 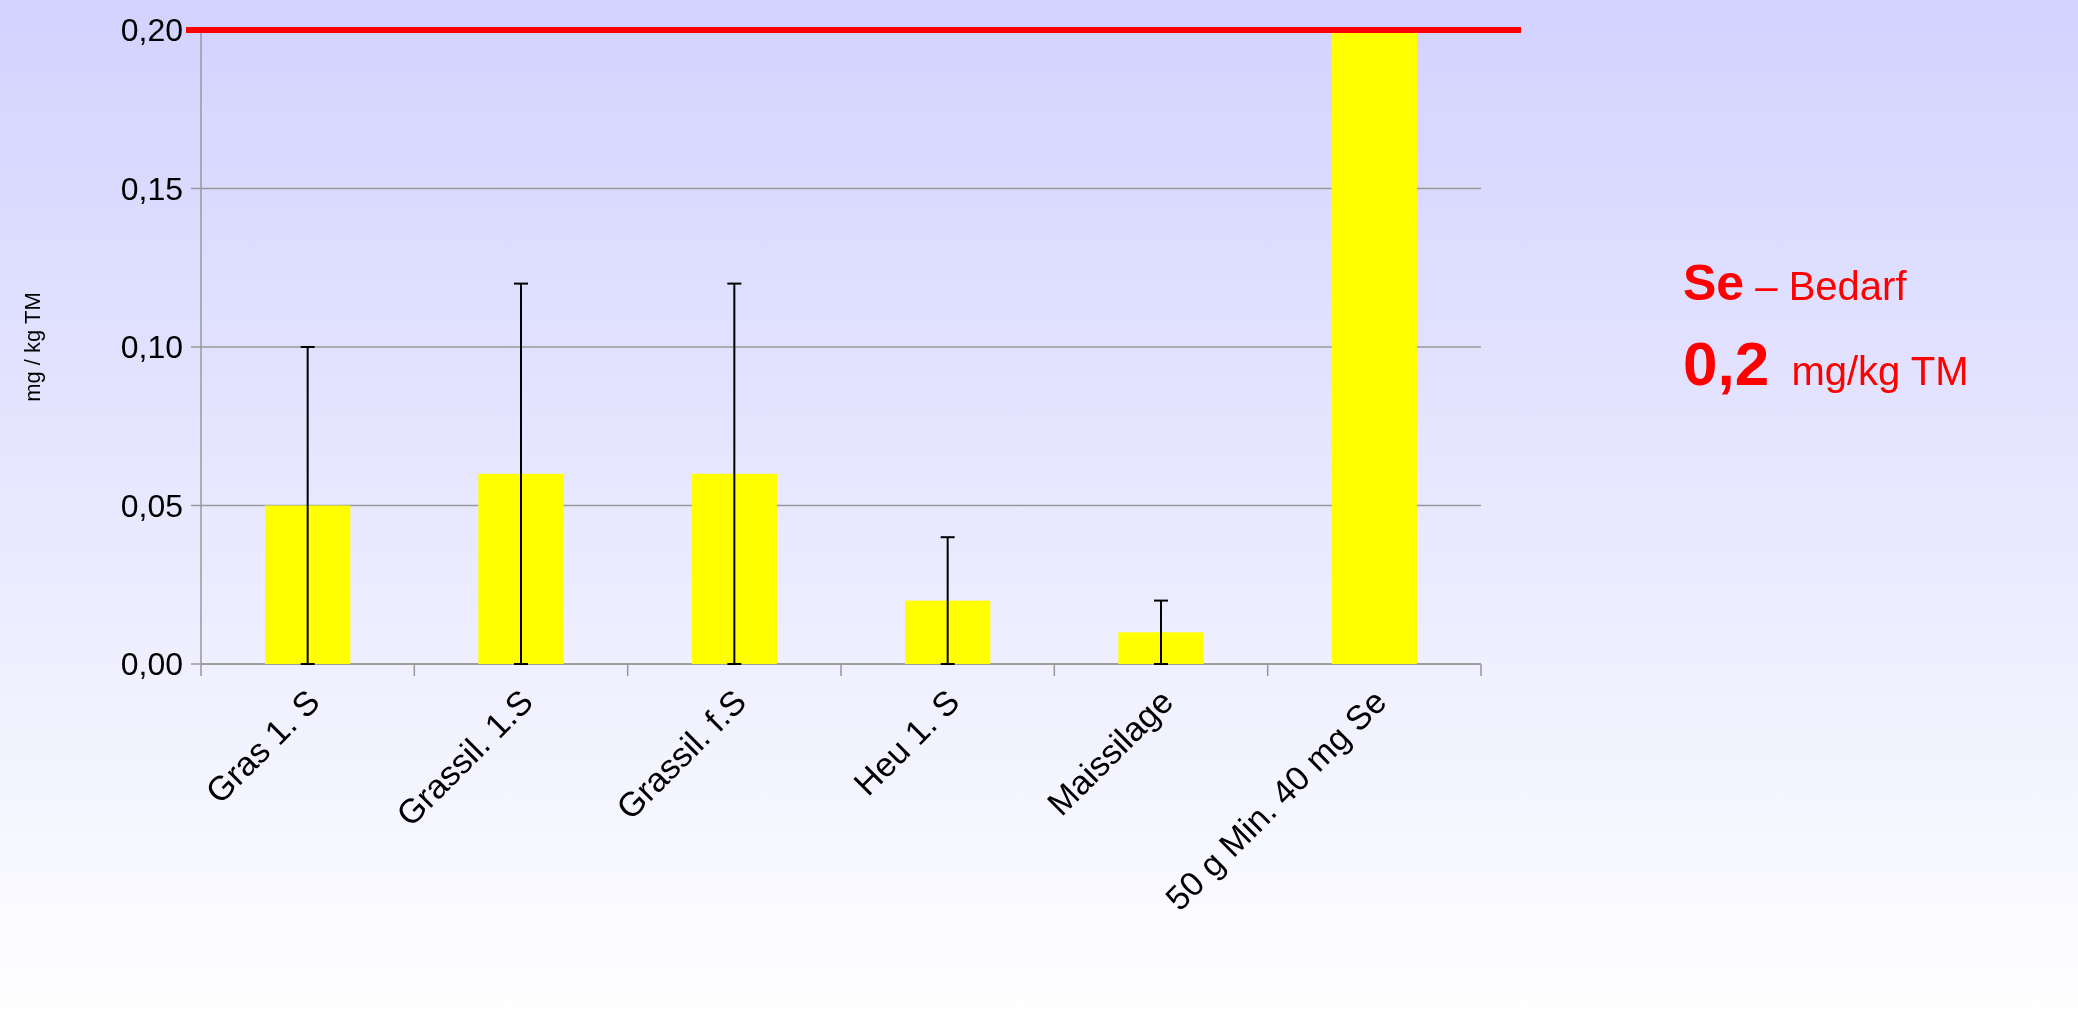 I want to click on y-tick-label: 0,20, so click(x=151, y=30).